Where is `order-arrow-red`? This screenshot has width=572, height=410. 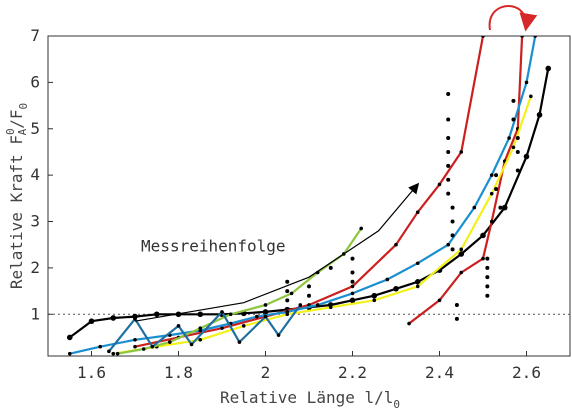 order-arrow-red is located at coordinates (513, 18).